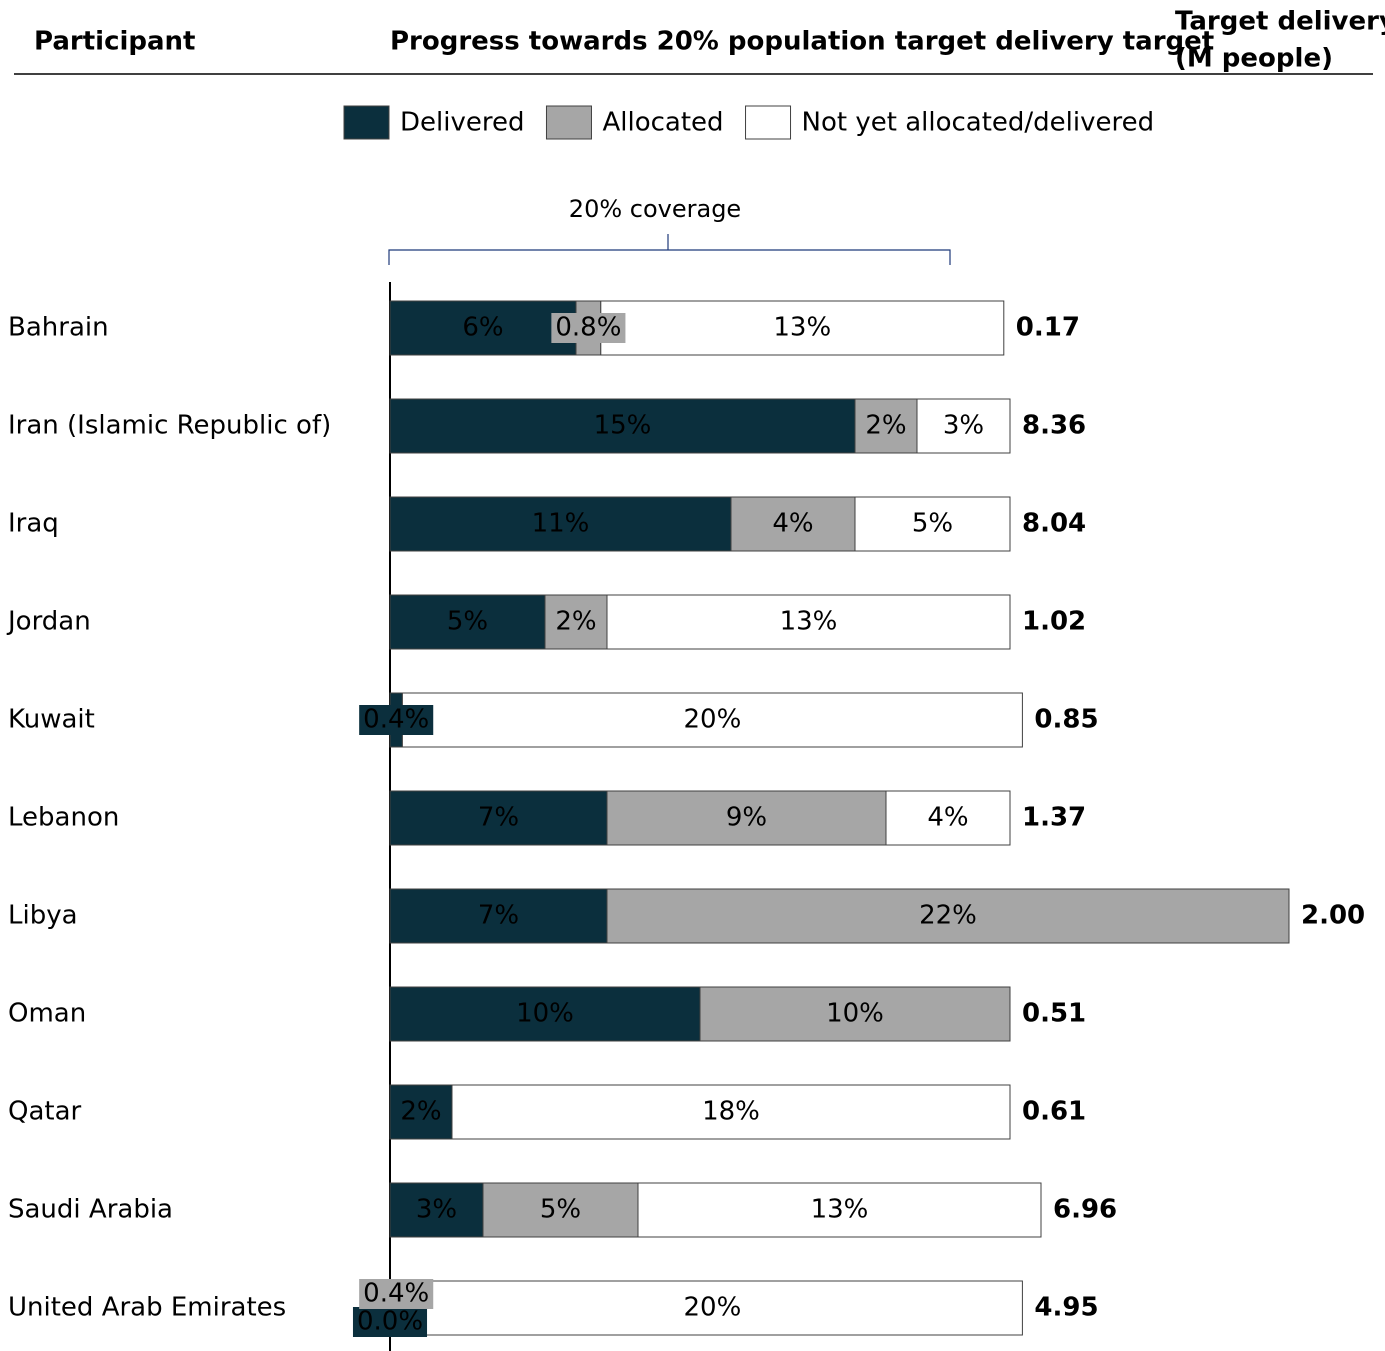  I want to click on target-value: 1.02, so click(1054, 622).